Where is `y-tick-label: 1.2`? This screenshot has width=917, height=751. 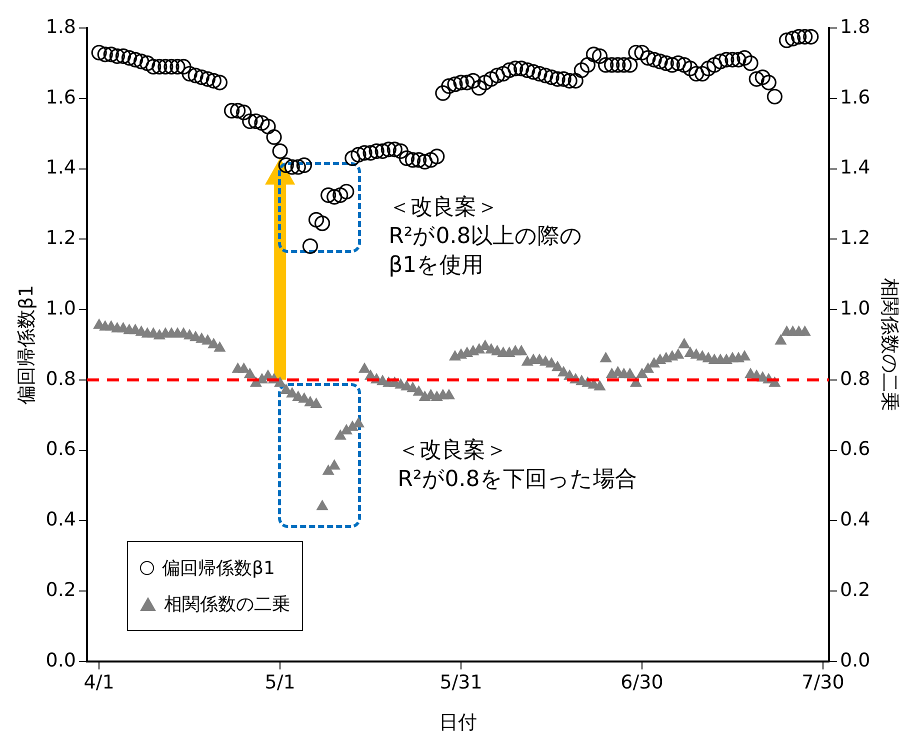 y-tick-label: 1.2 is located at coordinates (61, 238).